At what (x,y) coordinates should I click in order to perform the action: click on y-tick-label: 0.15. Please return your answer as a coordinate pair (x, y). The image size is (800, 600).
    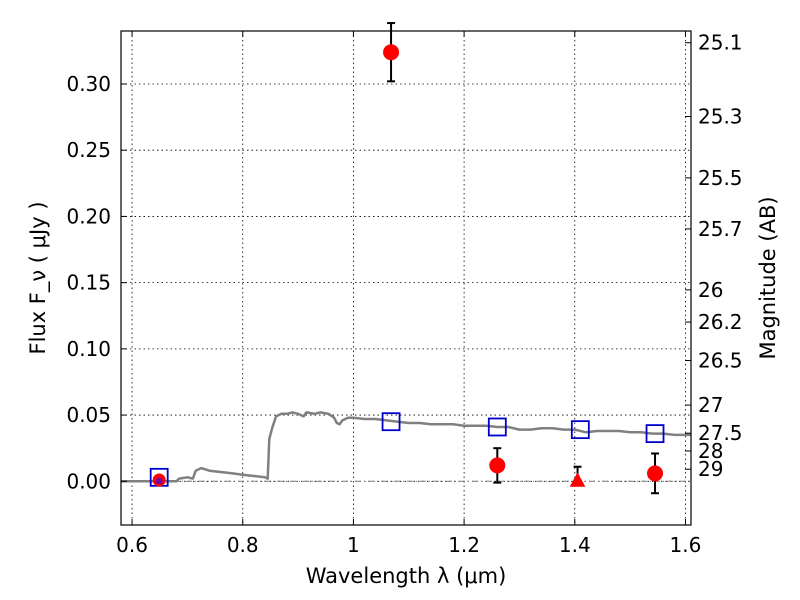
    Looking at the image, I should click on (88, 283).